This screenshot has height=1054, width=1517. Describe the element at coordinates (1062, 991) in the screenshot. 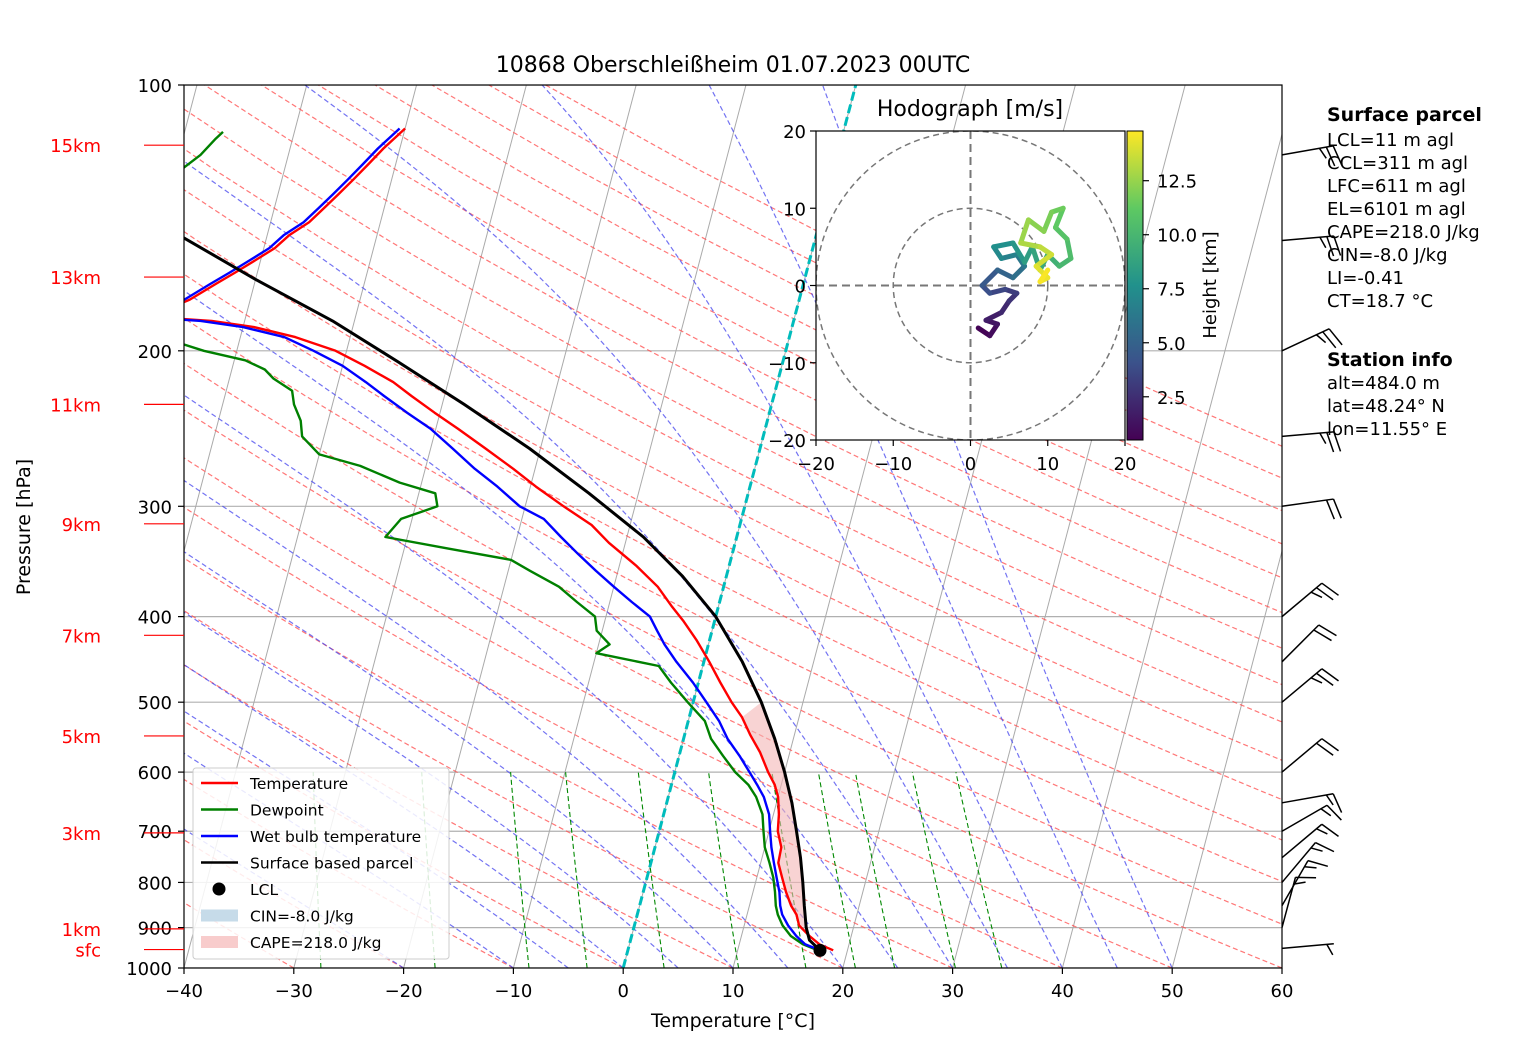

I see `x-tick-label: 40` at that location.